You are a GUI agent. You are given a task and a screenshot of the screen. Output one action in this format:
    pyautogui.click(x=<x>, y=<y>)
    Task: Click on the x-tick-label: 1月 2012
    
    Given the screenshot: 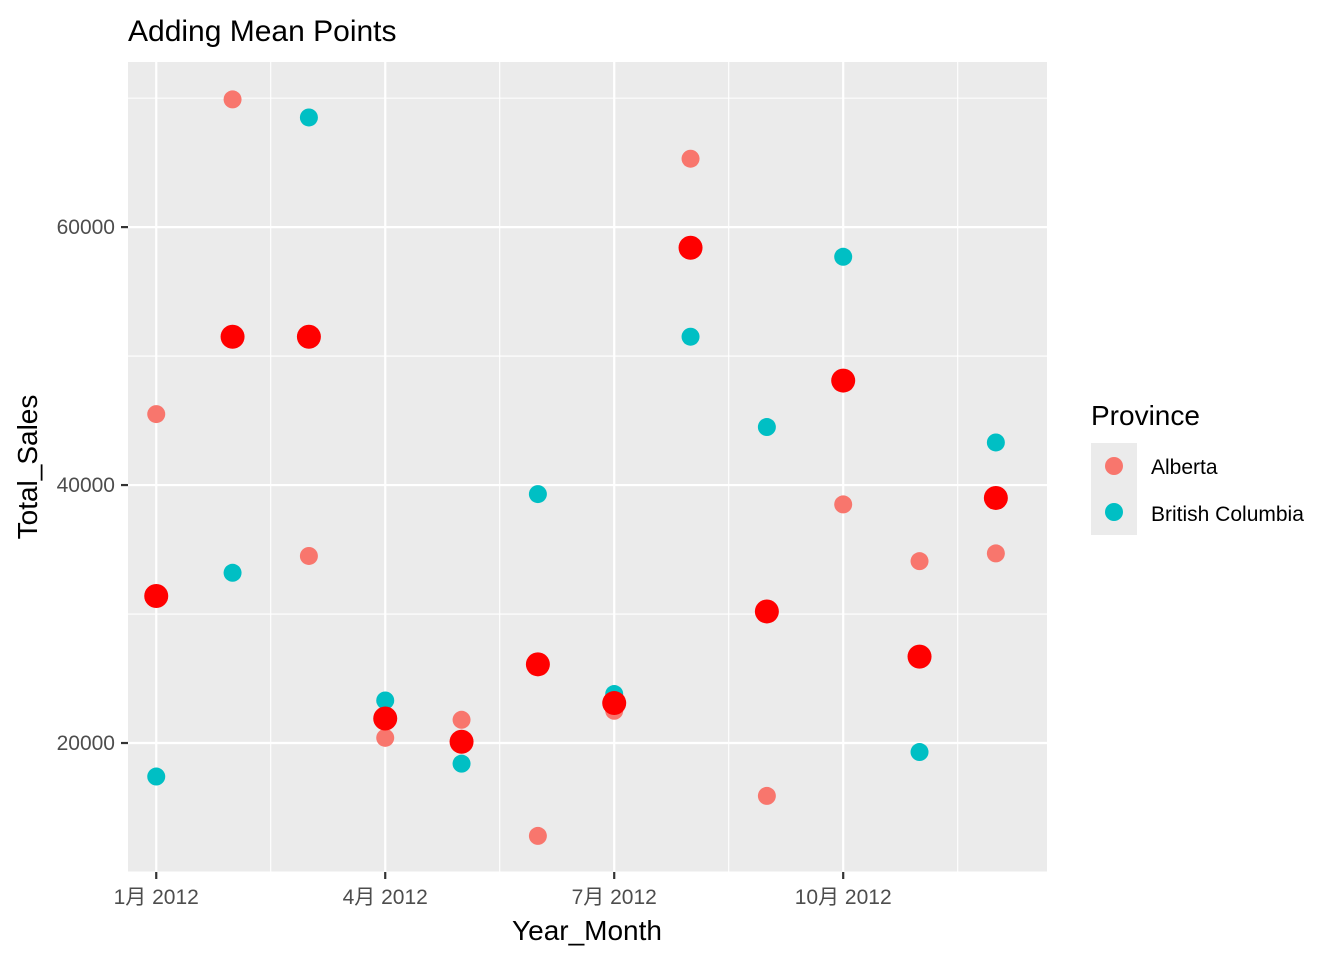 What is the action you would take?
    pyautogui.click(x=156, y=897)
    